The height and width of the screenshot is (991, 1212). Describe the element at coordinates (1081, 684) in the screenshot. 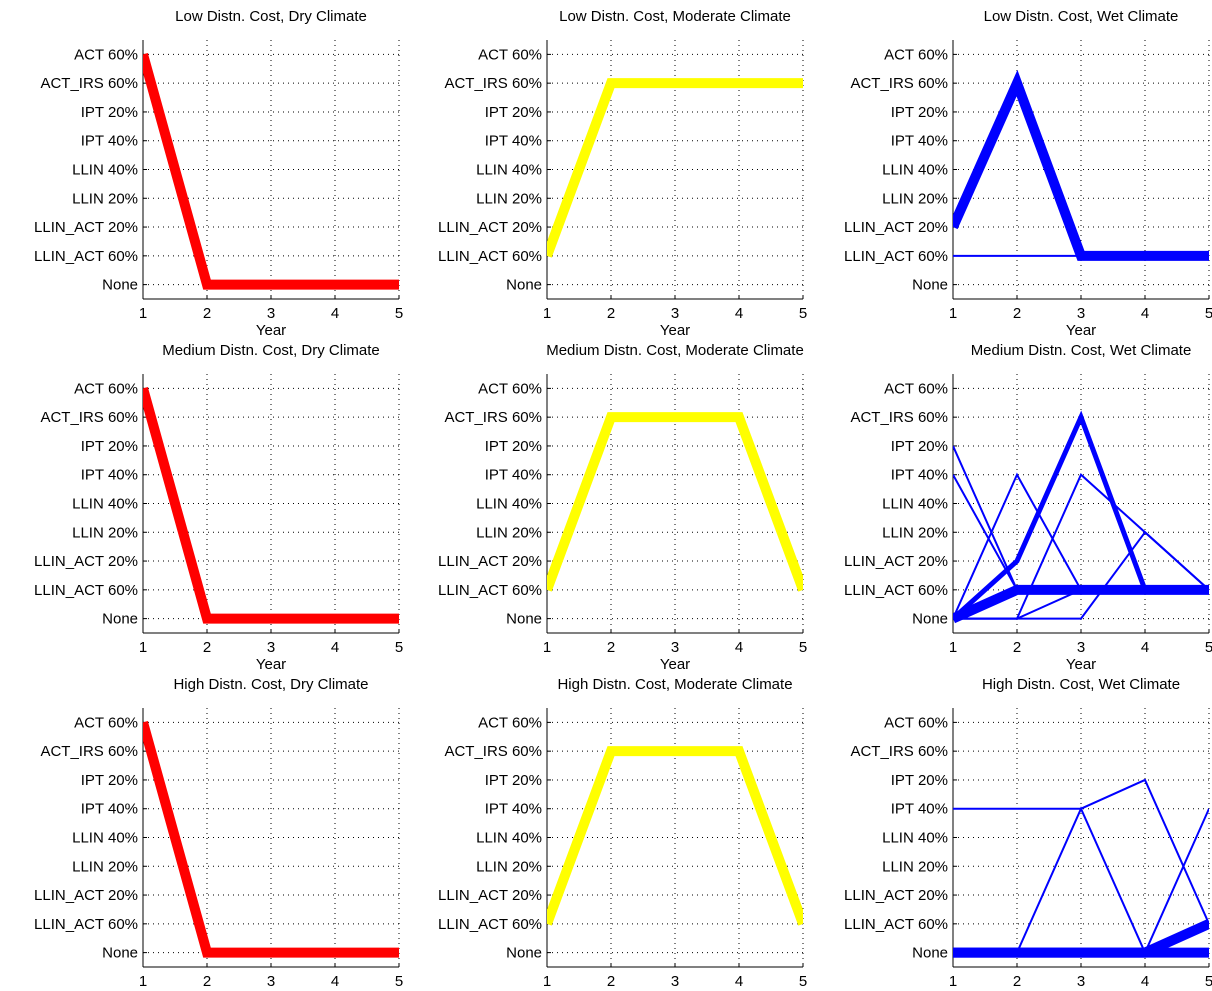

I see `chart-title: High Distn. Cost, Wet Climate` at that location.